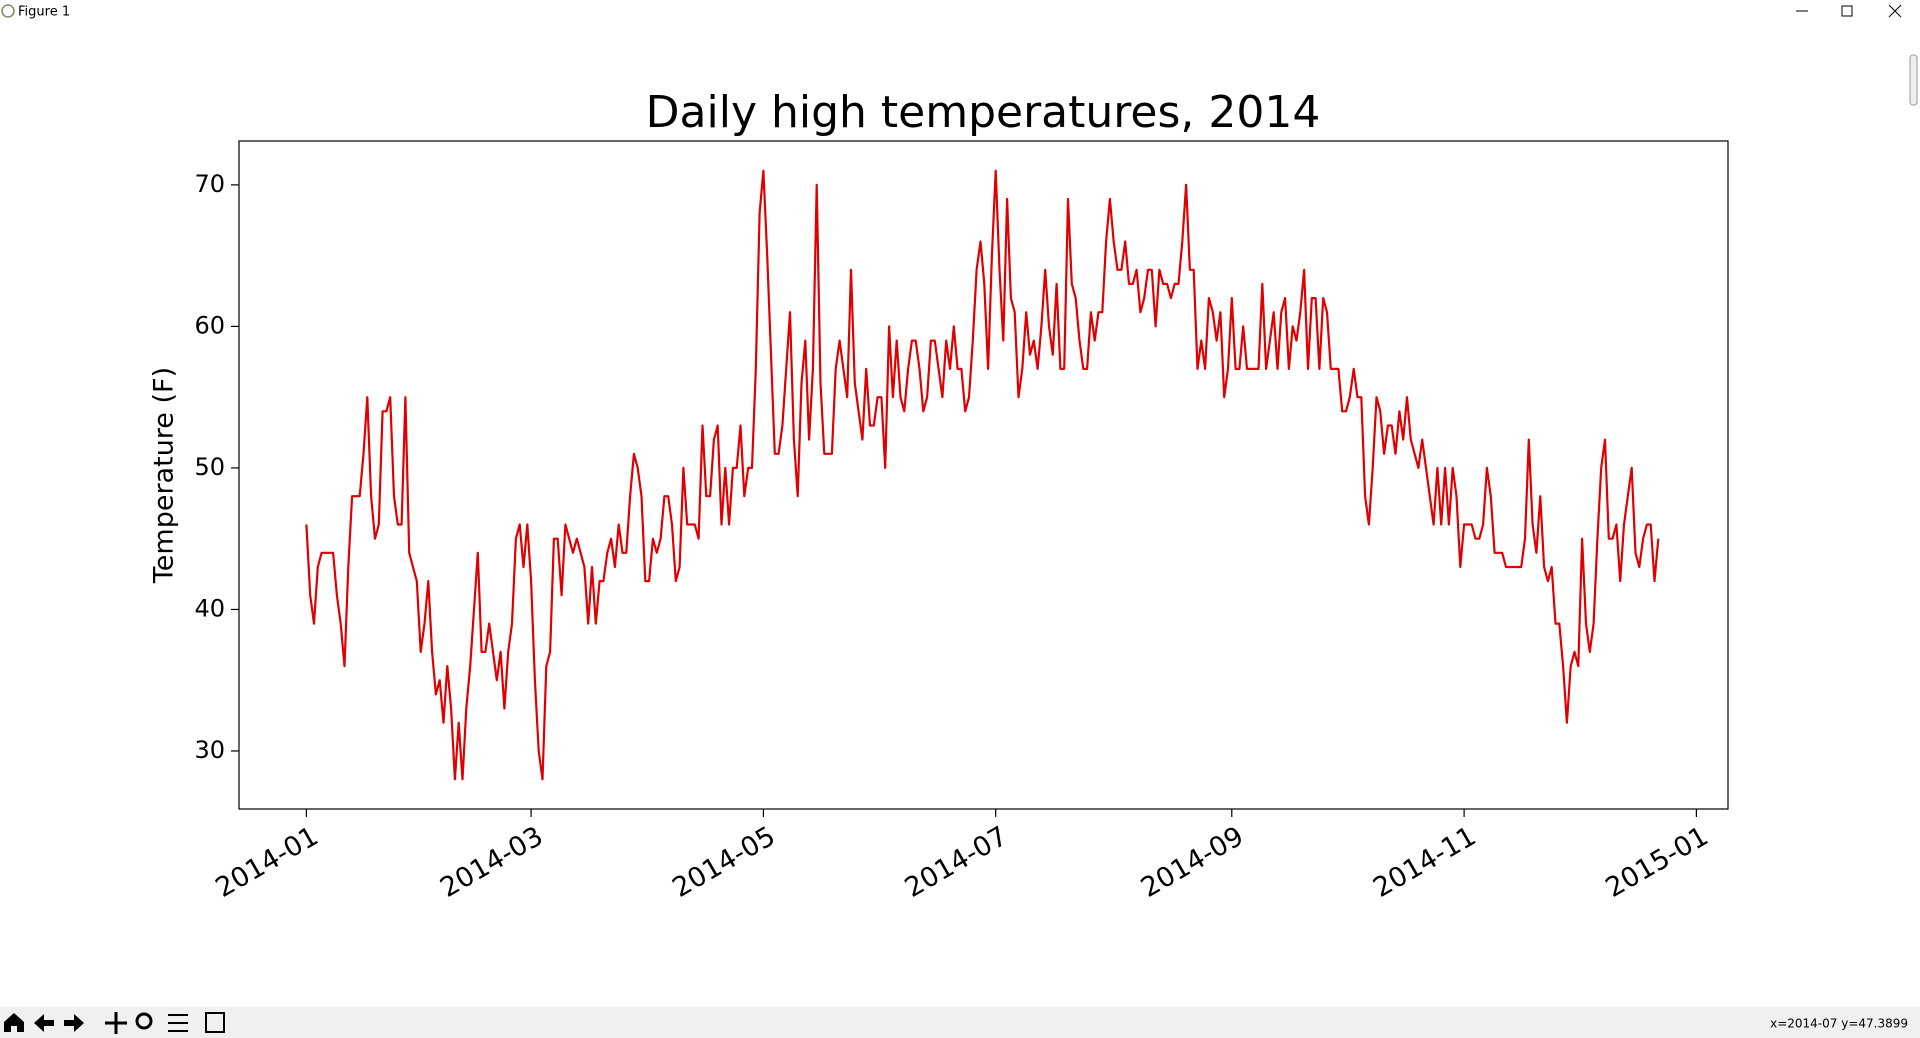  What do you see at coordinates (209, 750) in the screenshot?
I see `y-tick-label: 30` at bounding box center [209, 750].